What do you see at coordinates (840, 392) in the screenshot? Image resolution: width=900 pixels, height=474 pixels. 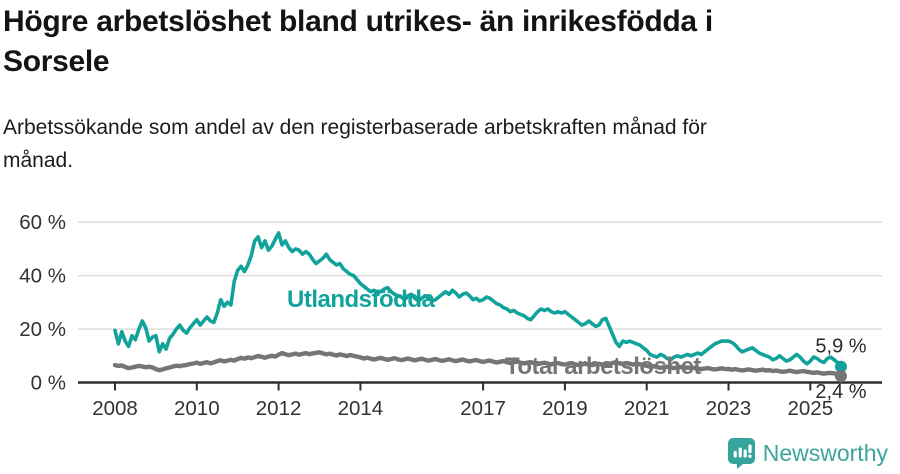 I see `series-end-value-label-total: 2,4 %` at bounding box center [840, 392].